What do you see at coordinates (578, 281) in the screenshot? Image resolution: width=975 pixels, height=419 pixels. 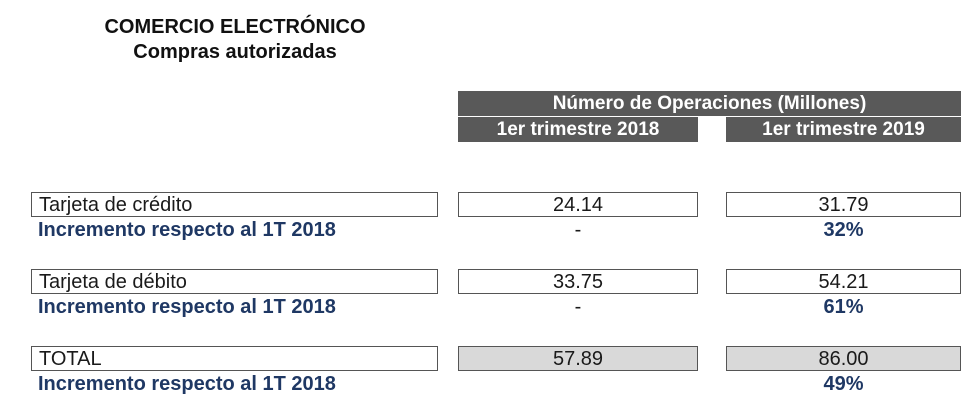 I see `cell-debit-2018: 33.75` at bounding box center [578, 281].